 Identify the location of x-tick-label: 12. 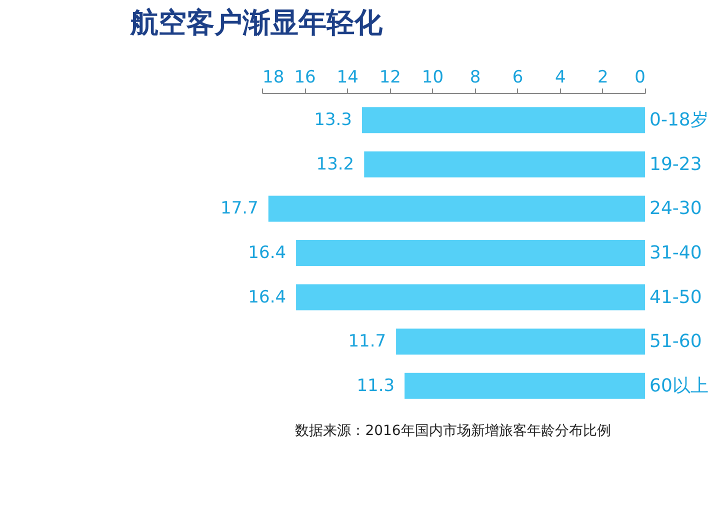
(390, 78).